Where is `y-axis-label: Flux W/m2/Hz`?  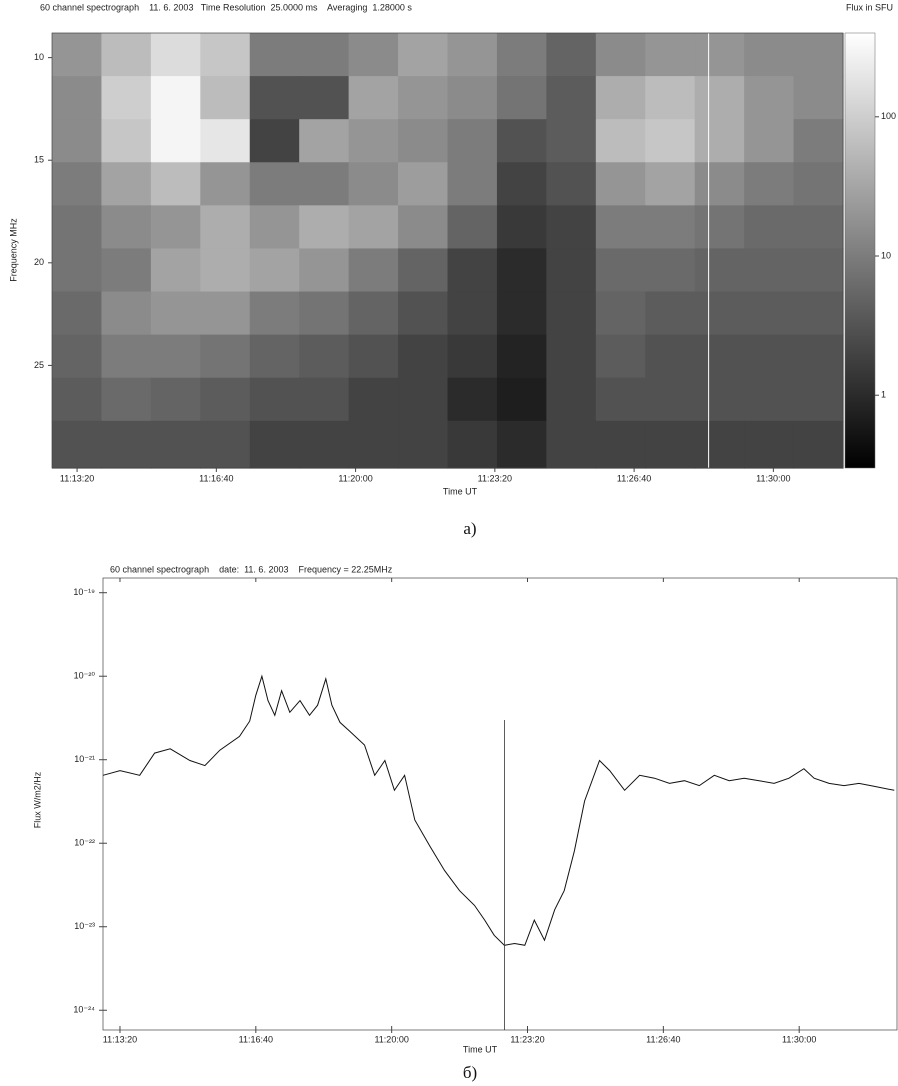 y-axis-label: Flux W/m2/Hz is located at coordinates (37, 799).